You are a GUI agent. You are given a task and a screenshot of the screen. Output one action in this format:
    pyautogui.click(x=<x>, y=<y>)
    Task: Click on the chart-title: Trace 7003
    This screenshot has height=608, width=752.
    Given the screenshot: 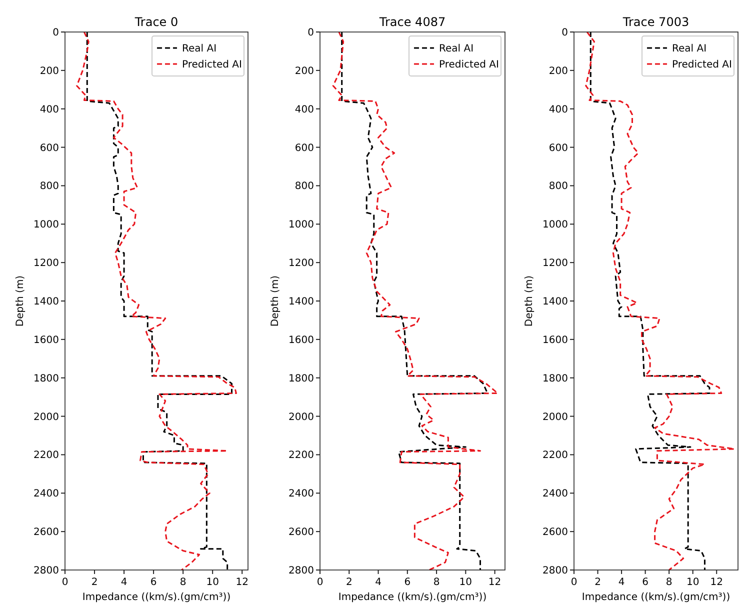 What is the action you would take?
    pyautogui.click(x=656, y=22)
    